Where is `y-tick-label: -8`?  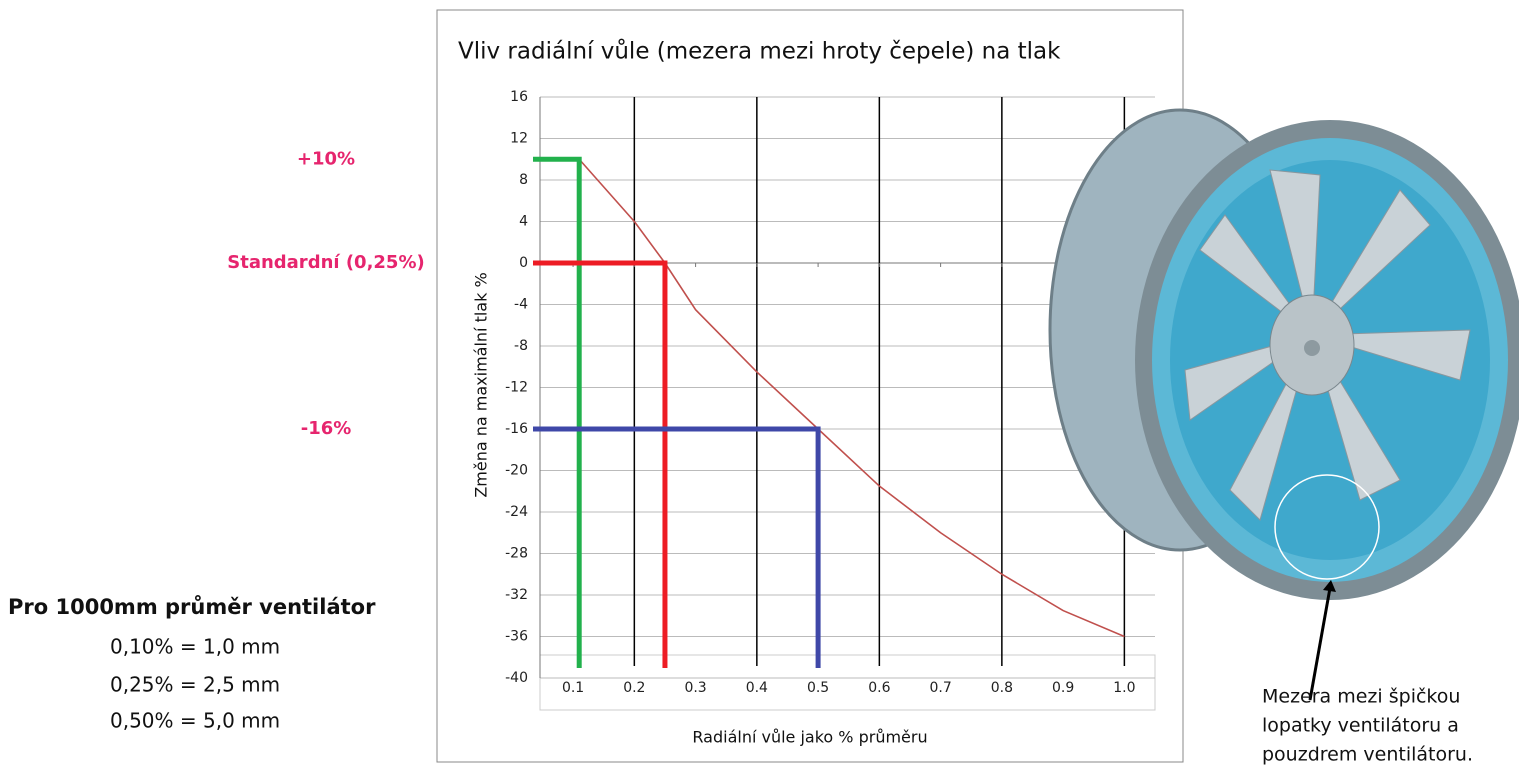
y-tick-label: -8 is located at coordinates (521, 346).